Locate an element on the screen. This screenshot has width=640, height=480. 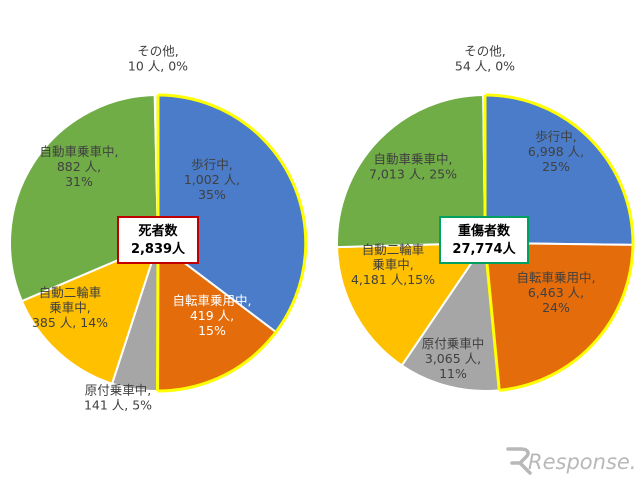
pie-0-slice-4-label: 自動車乗車中, 882 人, 31% is located at coordinates (79, 166).